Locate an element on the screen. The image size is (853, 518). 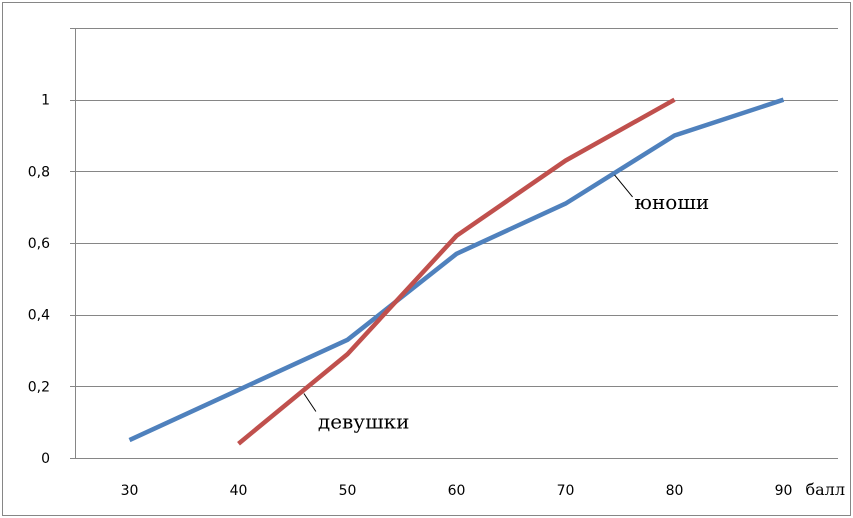
x-tick-label: 70 is located at coordinates (566, 491).